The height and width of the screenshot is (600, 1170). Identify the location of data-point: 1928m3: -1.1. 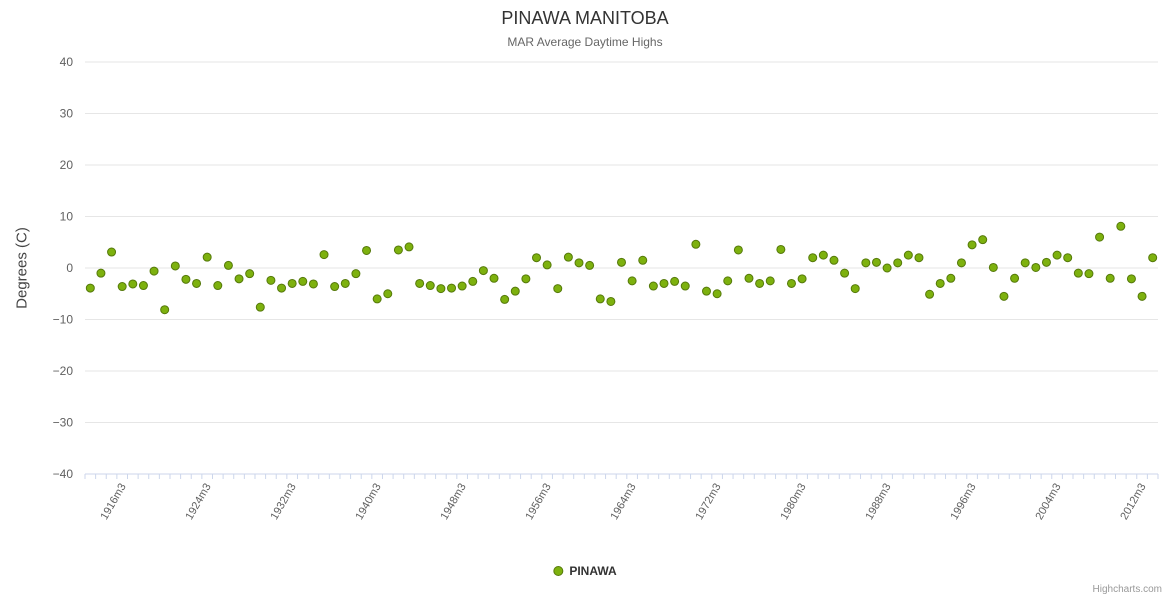
(250, 274).